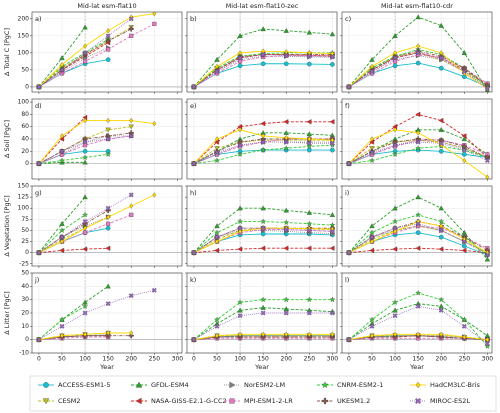 The height and width of the screenshot is (413, 500). What do you see at coordinates (348, 19) in the screenshot?
I see `panel-label: c)` at bounding box center [348, 19].